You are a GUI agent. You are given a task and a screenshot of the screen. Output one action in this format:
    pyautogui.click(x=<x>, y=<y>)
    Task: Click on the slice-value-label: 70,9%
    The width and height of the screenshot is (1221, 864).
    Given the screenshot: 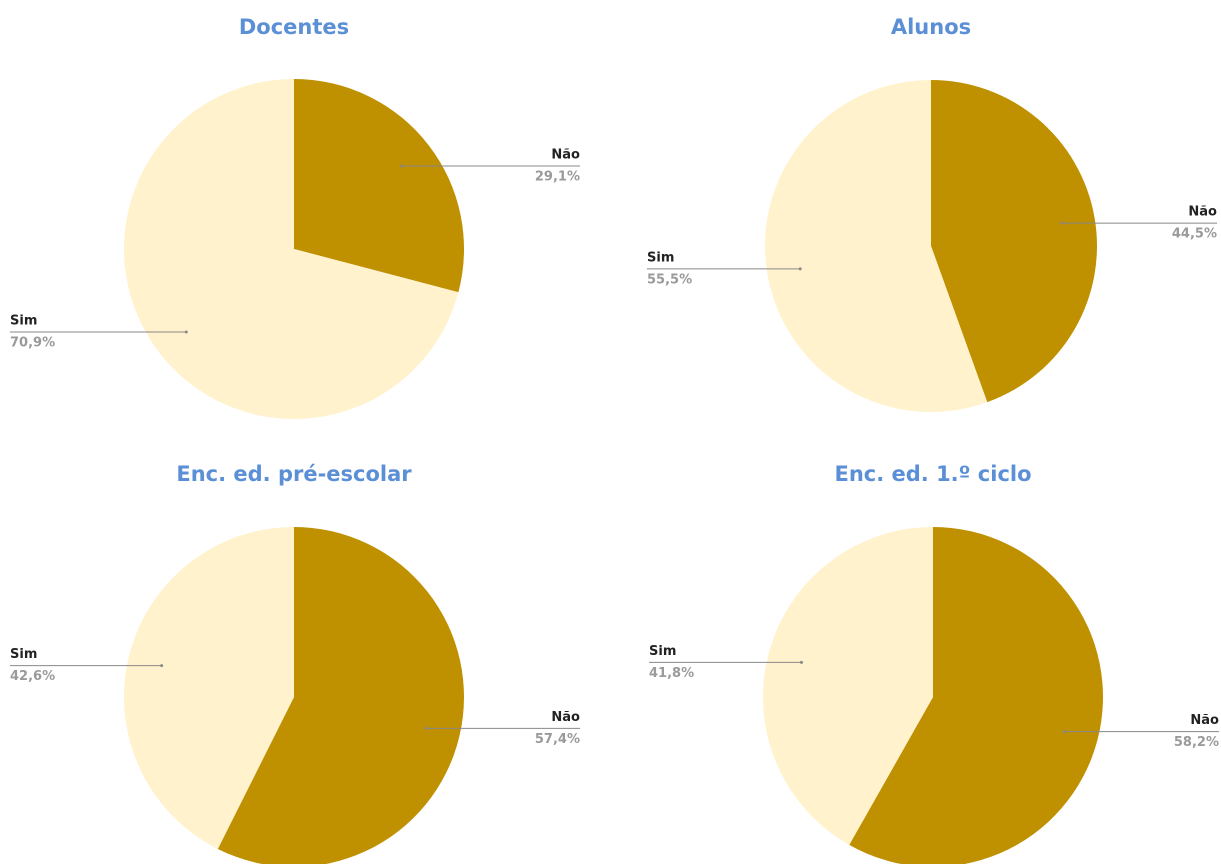 What is the action you would take?
    pyautogui.click(x=32, y=343)
    